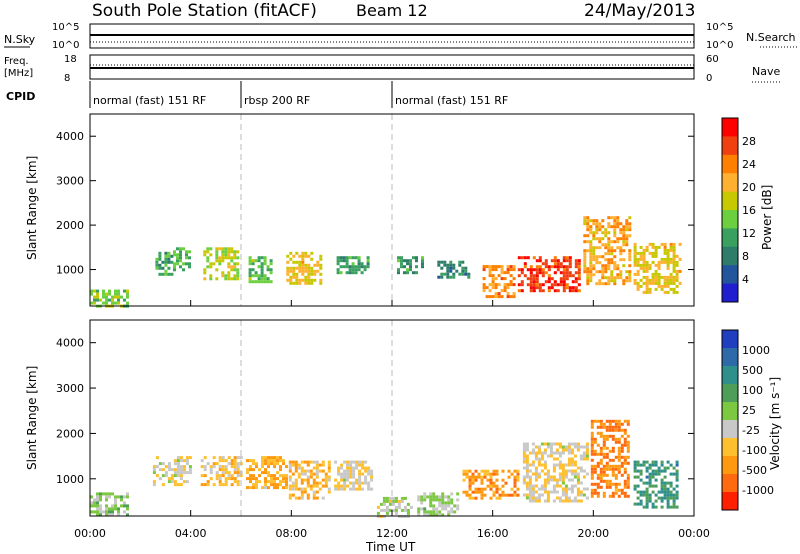  I want to click on y-tick-label: 1000, so click(70, 270).